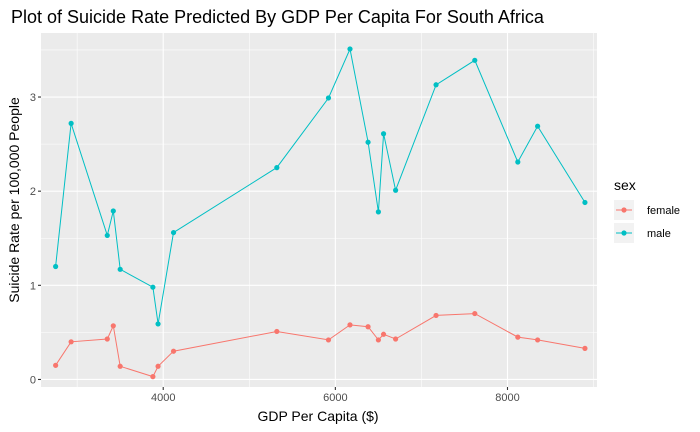  Describe the element at coordinates (14, 200) in the screenshot. I see `y-axis-title: Suicide Rate per 100,000 People` at that location.